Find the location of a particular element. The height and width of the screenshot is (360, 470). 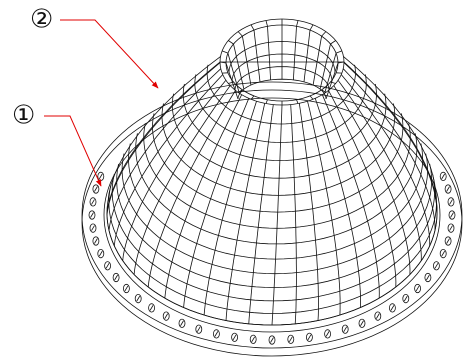

dome-ring is located at coordinates (278, 149).